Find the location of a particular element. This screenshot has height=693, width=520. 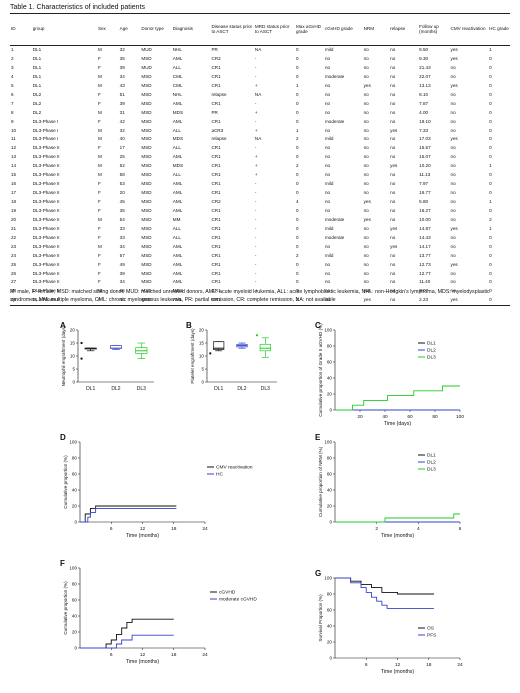

table-cell: 25 is located at coordinates (122, 157).